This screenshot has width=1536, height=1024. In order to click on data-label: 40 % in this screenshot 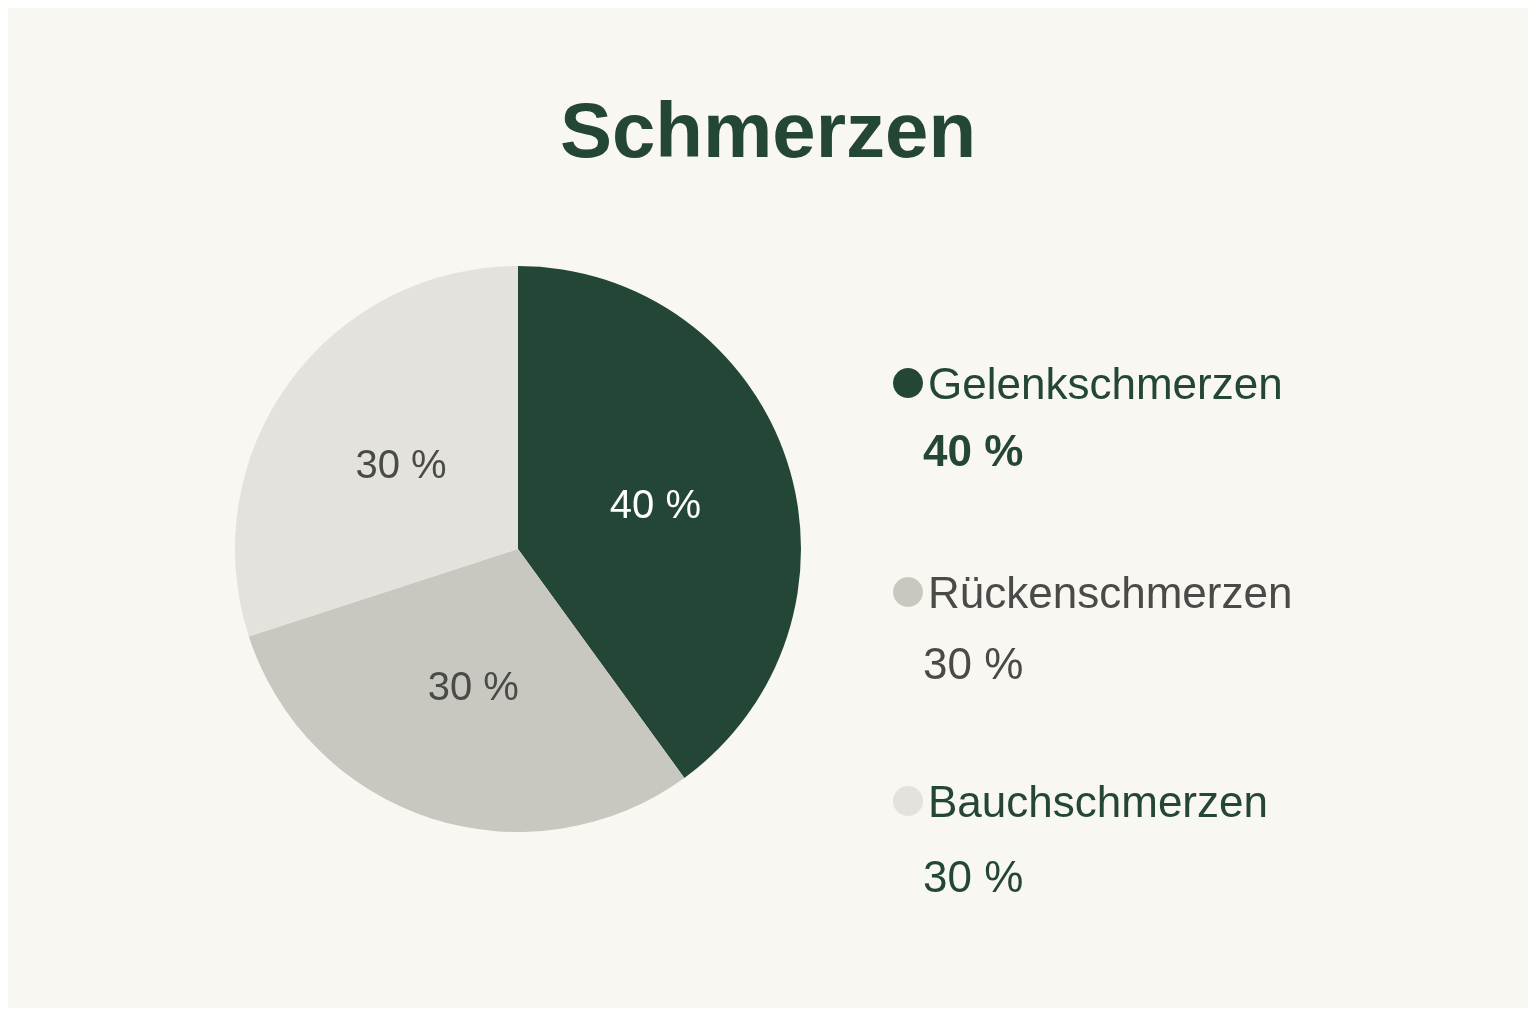, I will do `click(973, 450)`.